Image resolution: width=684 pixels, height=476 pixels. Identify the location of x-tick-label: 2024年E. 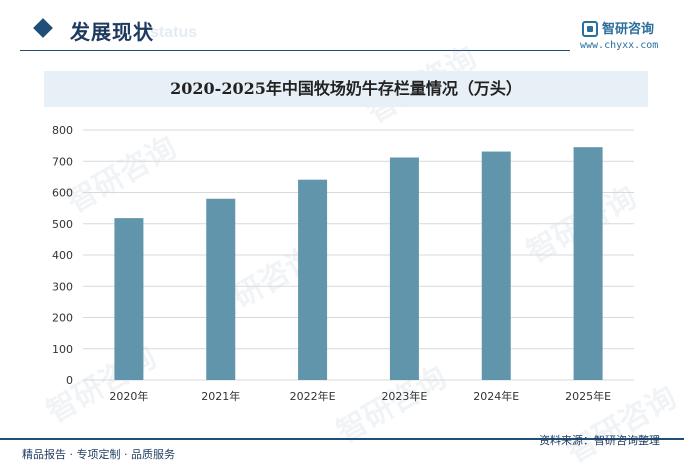
(496, 396).